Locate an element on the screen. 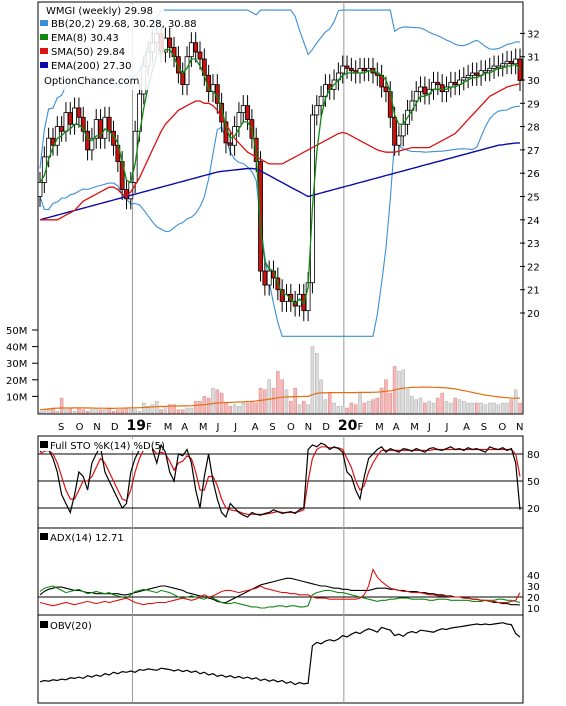 This screenshot has width=566, height=706. legend-bb-swatch is located at coordinates (44, 23).